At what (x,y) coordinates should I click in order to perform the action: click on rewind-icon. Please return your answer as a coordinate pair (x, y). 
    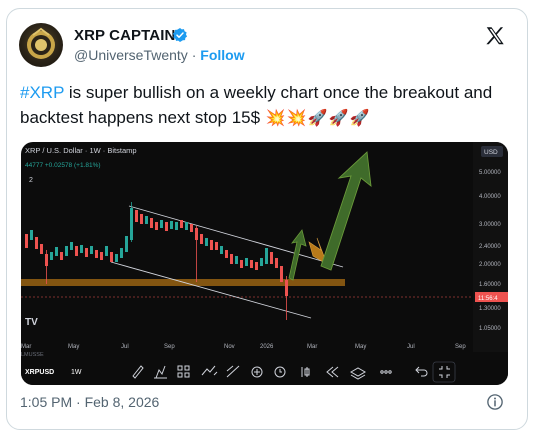
    Looking at the image, I should click on (332, 372).